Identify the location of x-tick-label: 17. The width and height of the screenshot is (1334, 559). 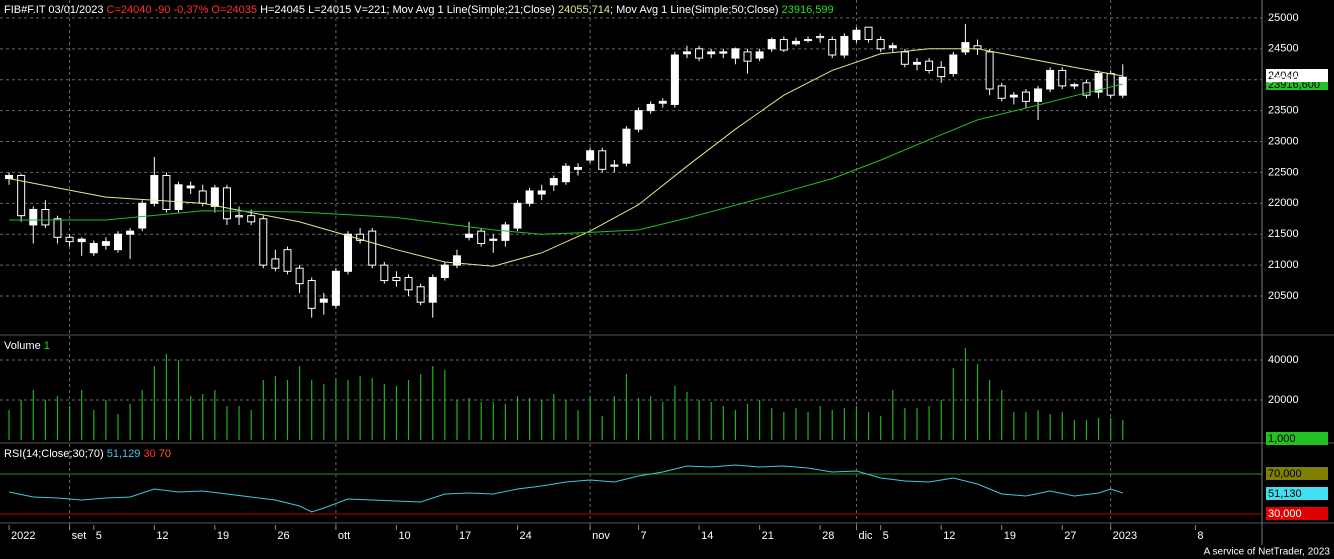
(465, 536).